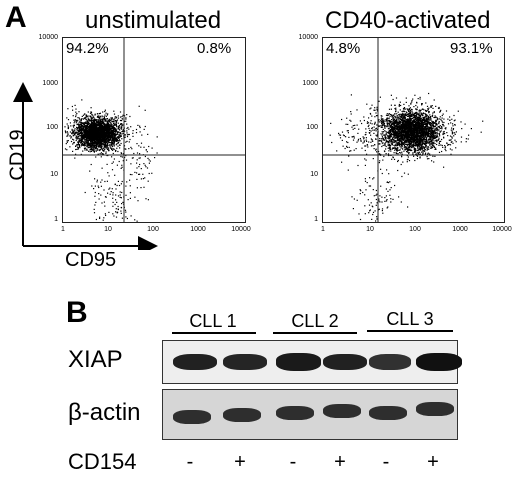 The height and width of the screenshot is (477, 520). What do you see at coordinates (214, 48) in the screenshot?
I see `quadrant-ur-unstimulated: 0.8%` at bounding box center [214, 48].